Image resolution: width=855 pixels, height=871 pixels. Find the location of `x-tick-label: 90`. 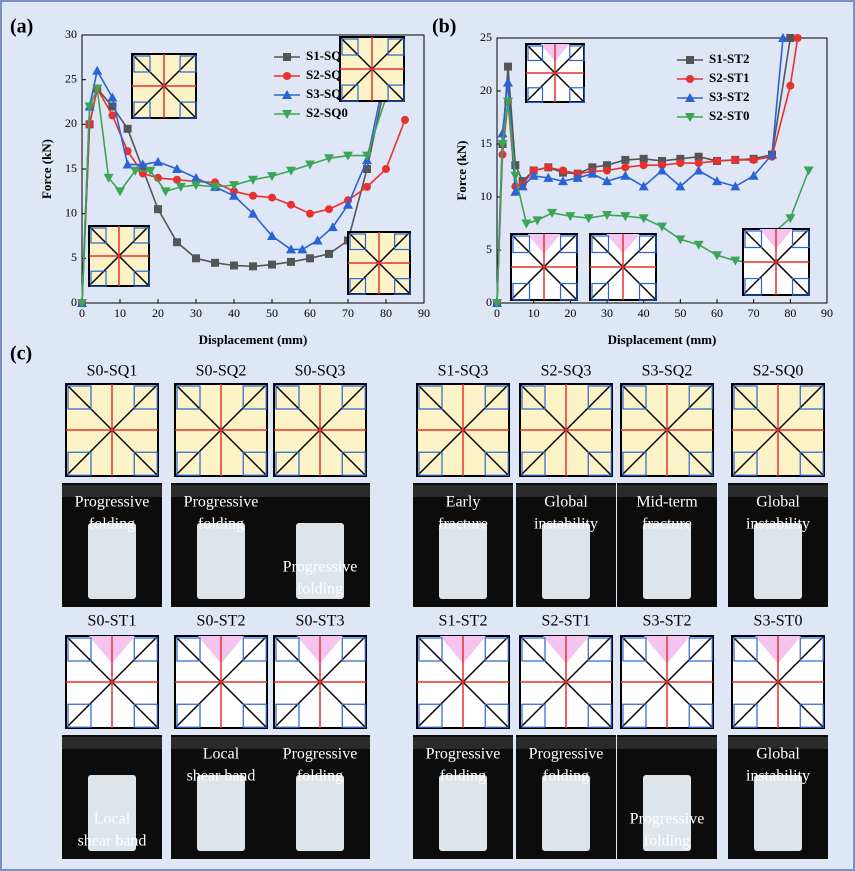

x-tick-label: 90 is located at coordinates (424, 313).